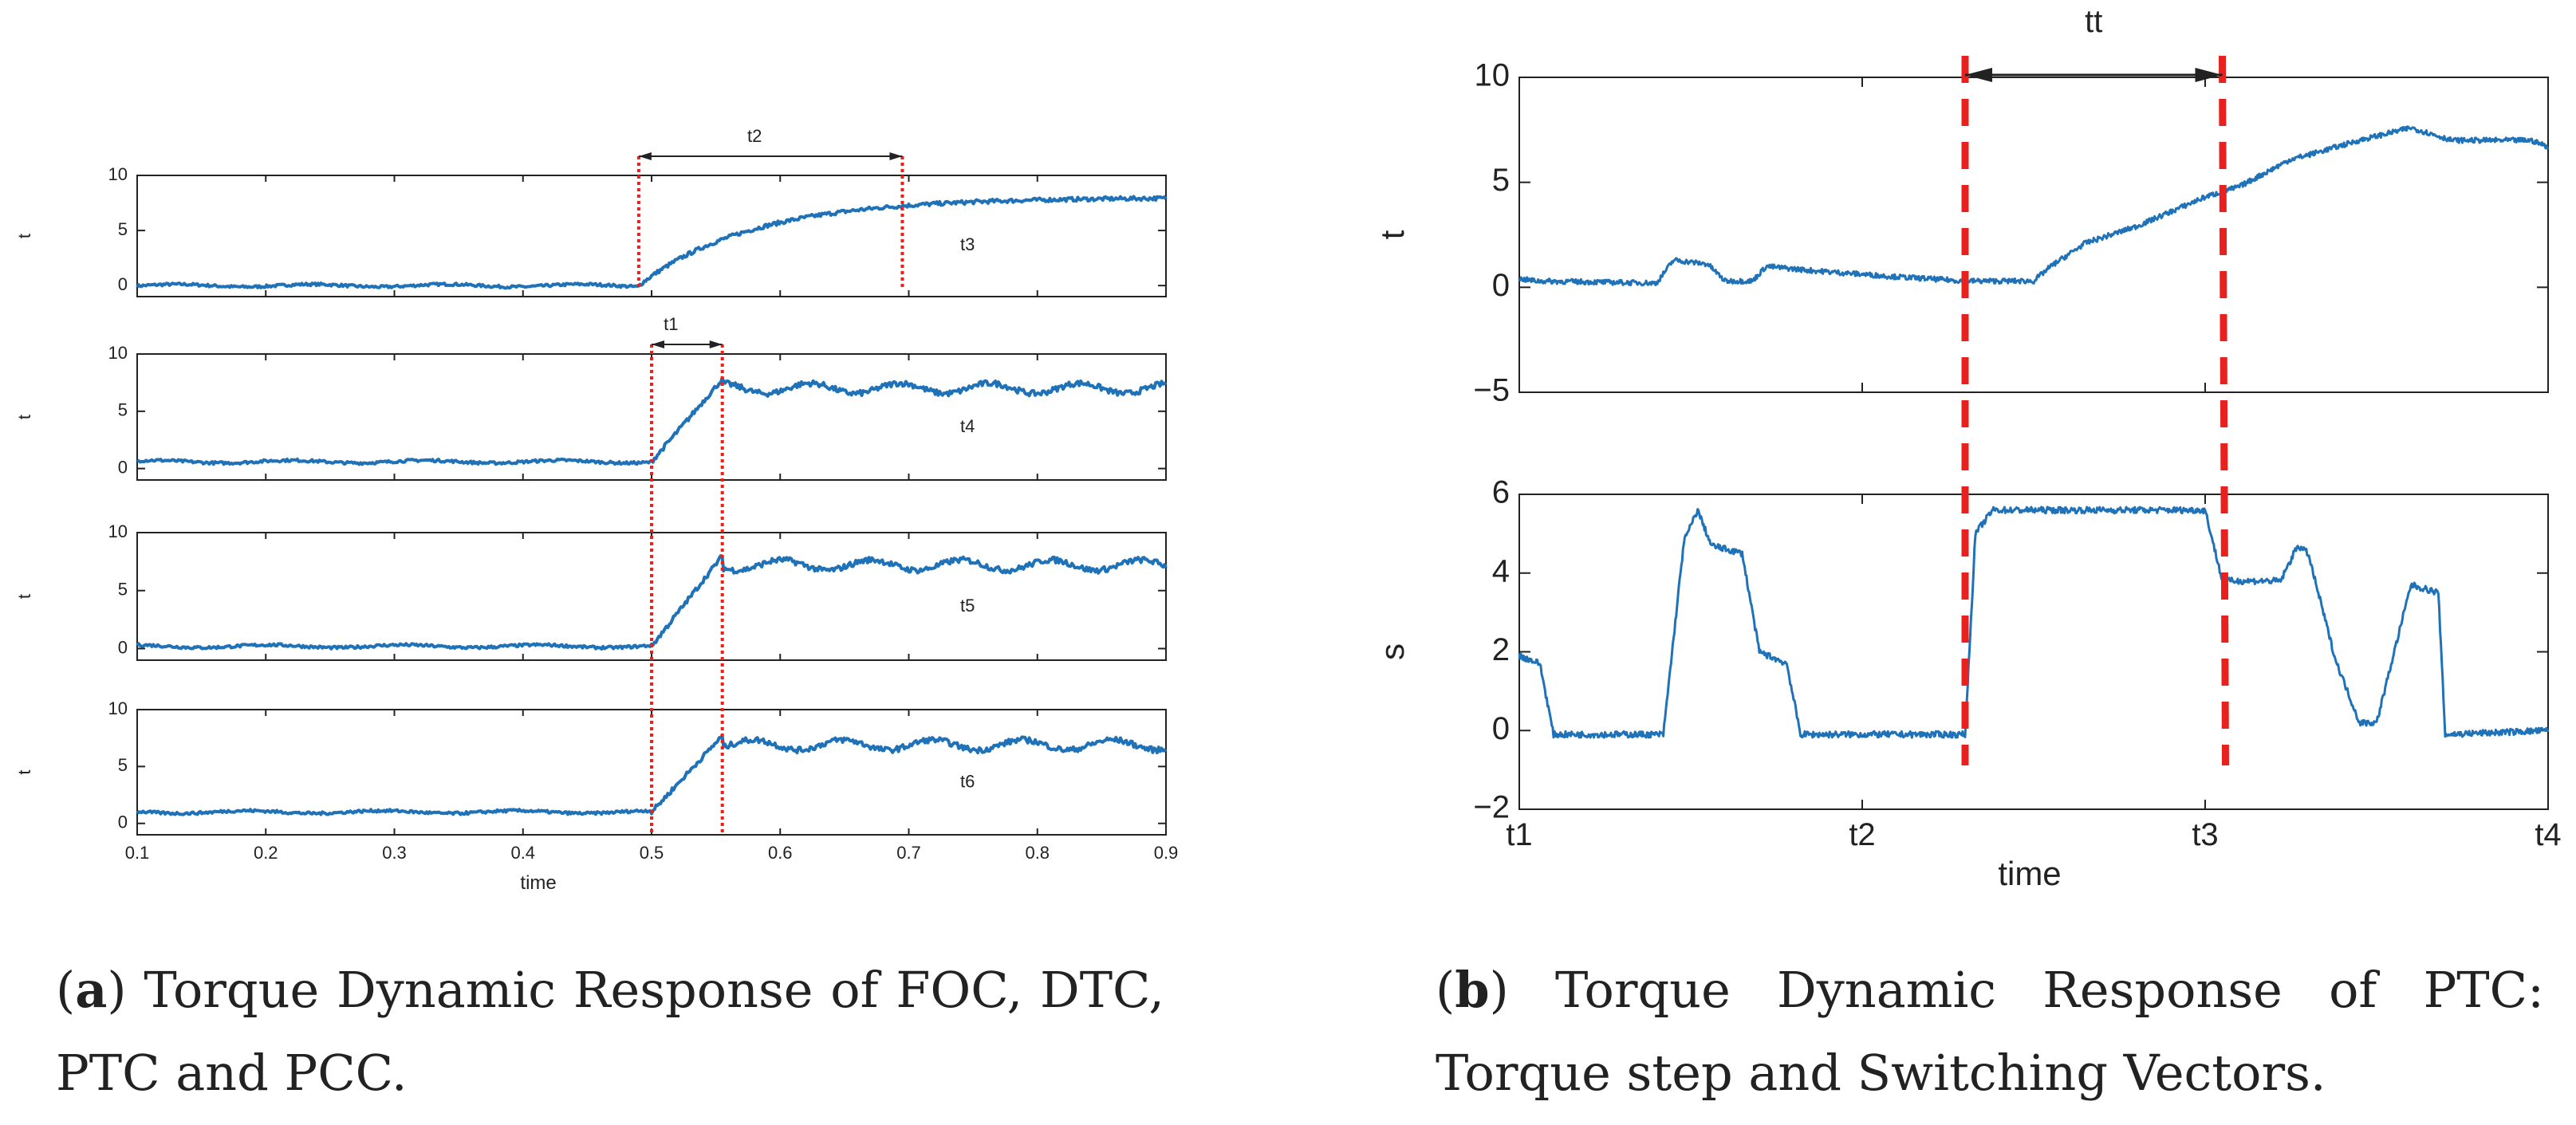 This screenshot has width=2576, height=1125. Describe the element at coordinates (1166, 853) in the screenshot. I see `x-tick-label: 0.9` at that location.